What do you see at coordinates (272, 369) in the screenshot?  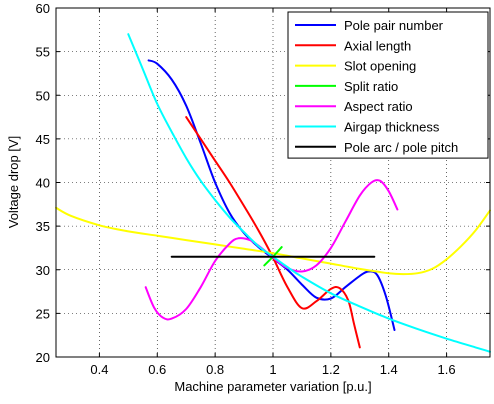 I see `x-tick-label: 1` at bounding box center [272, 369].